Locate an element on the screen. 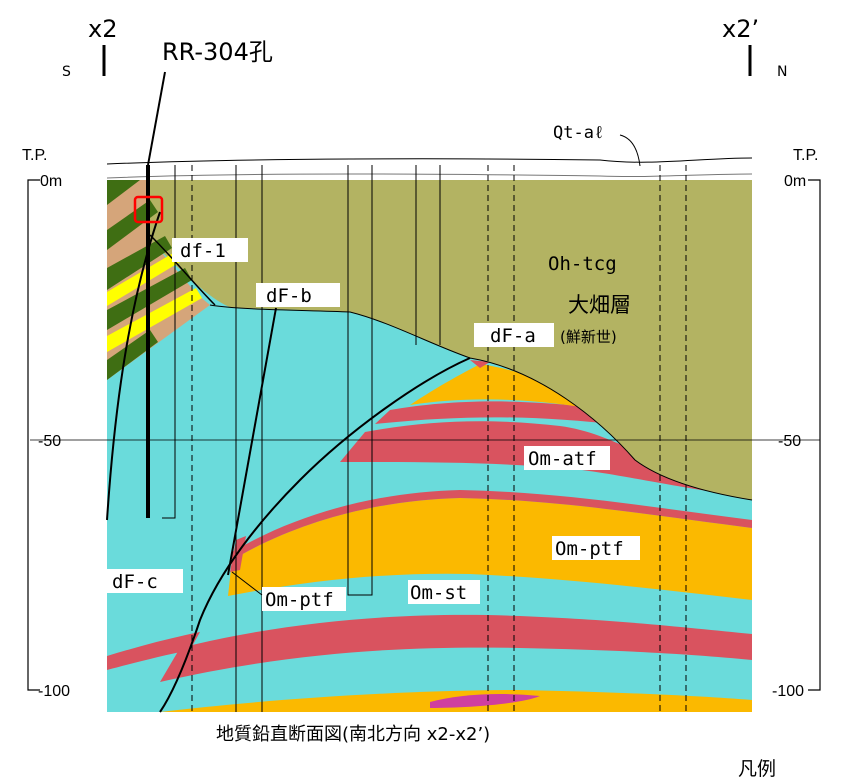 The width and height of the screenshot is (841, 779). label-dfa-bg is located at coordinates (514, 335).